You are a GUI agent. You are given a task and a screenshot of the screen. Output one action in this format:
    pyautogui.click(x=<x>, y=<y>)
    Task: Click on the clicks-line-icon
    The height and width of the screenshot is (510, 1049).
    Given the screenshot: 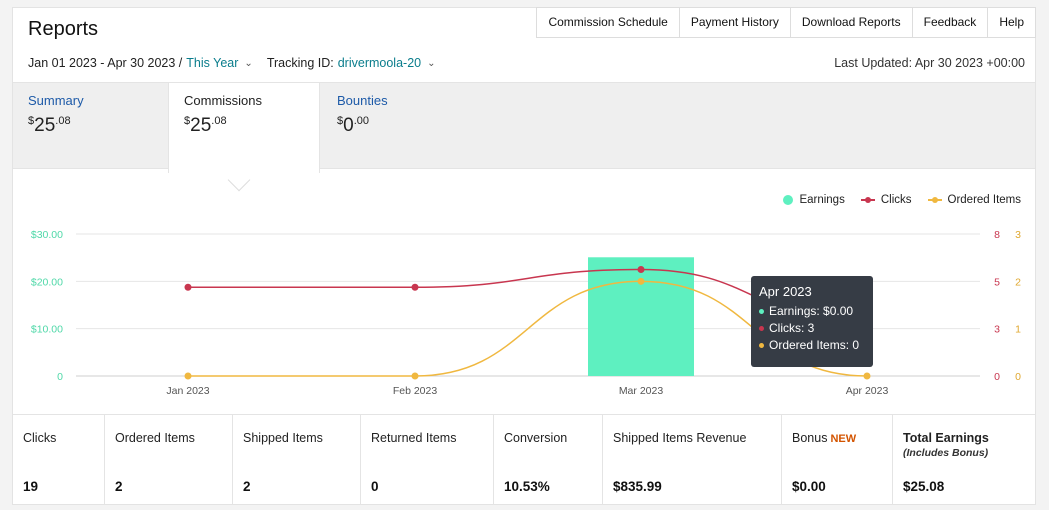 What is the action you would take?
    pyautogui.click(x=867, y=200)
    